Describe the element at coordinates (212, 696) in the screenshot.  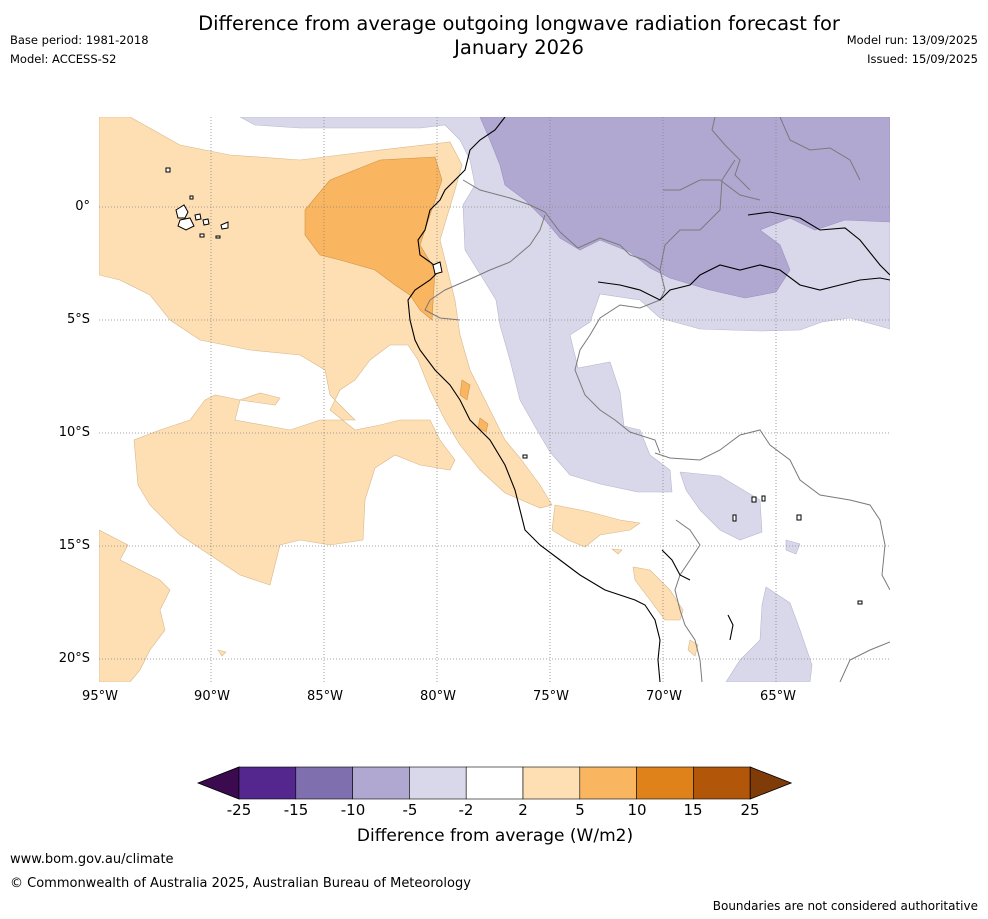
I see `lon-label-90w: 90°W` at that location.